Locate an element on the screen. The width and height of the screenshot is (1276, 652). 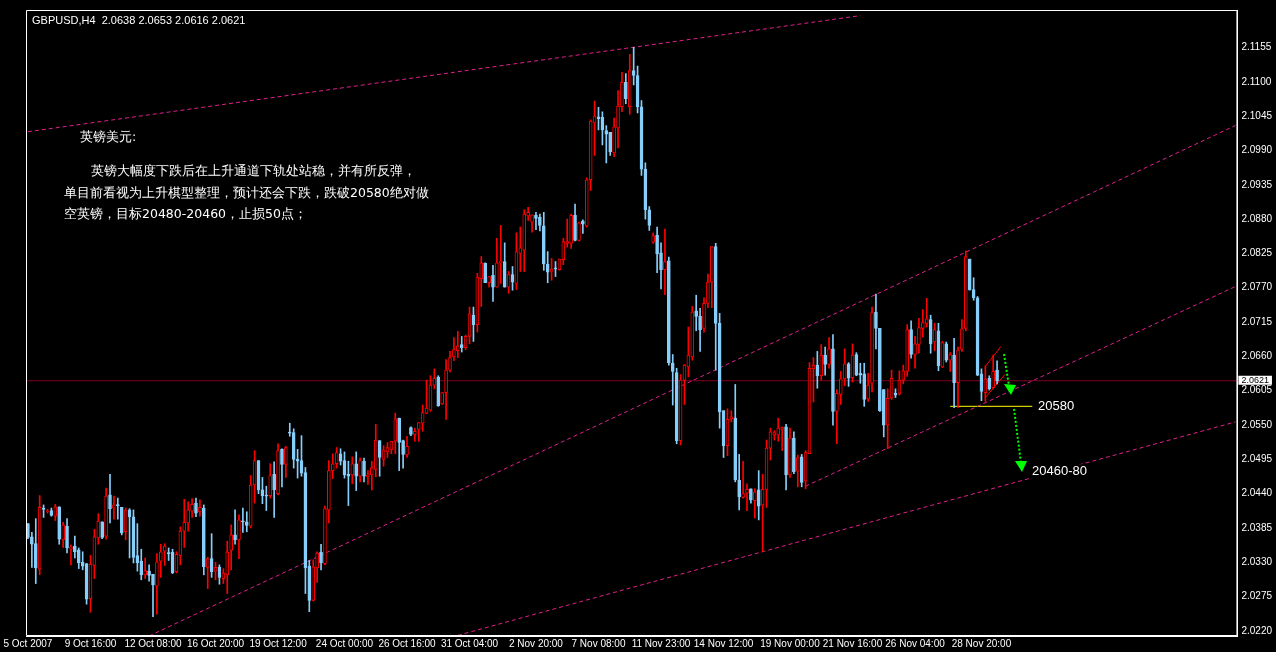
y-tick-label: 2.0825 is located at coordinates (1257, 253).